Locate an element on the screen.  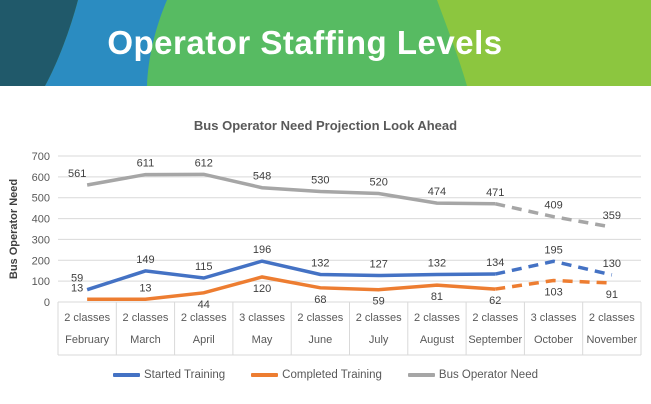
header-bg-teal is located at coordinates (39, 43).